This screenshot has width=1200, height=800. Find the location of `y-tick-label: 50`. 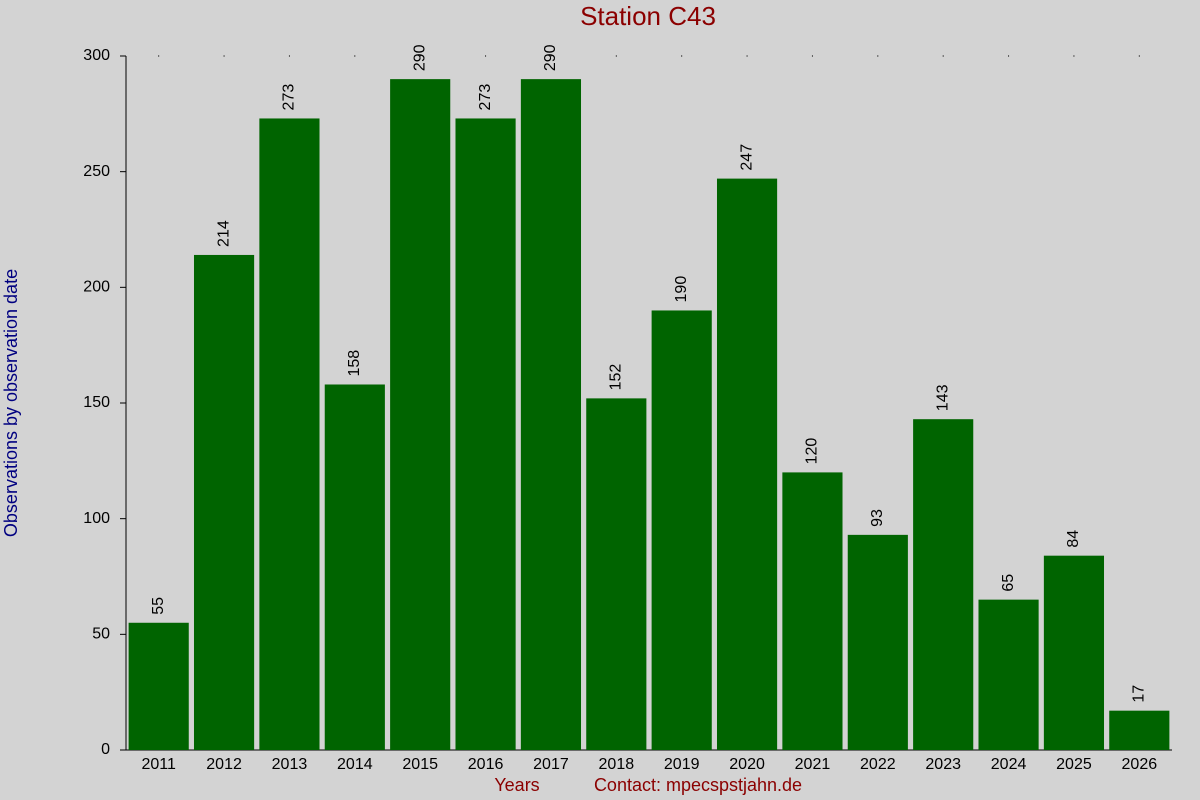

y-tick-label: 50 is located at coordinates (101, 634).